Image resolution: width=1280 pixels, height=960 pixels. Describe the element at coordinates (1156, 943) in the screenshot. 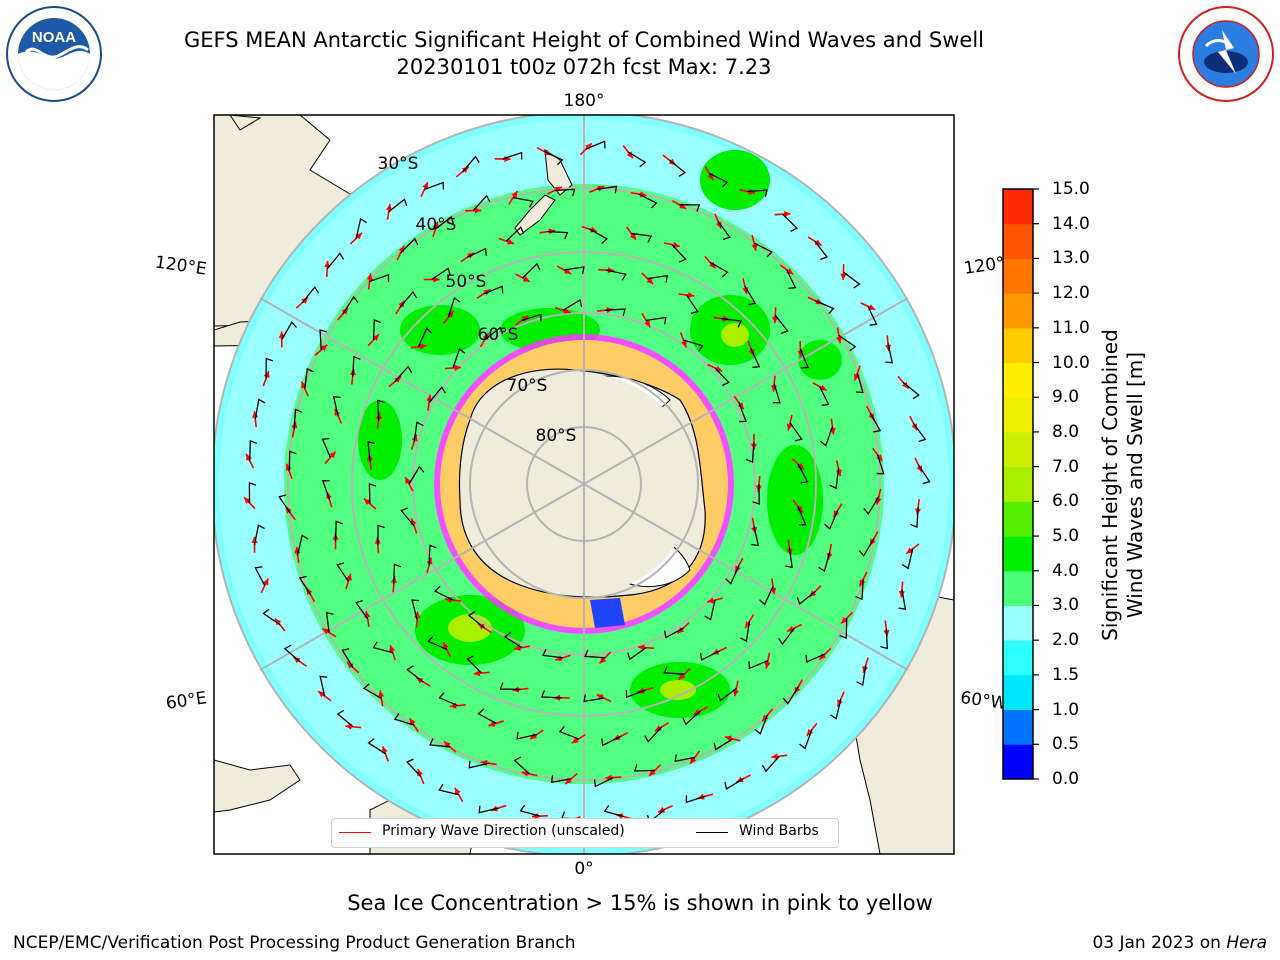

I see `date-value: 03 Jan 2023 on` at that location.